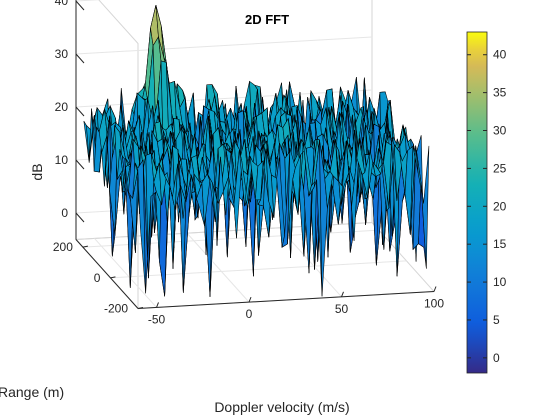  What do you see at coordinates (281, 407) in the screenshot?
I see `x-axis-label: Doppler velocity (m/s)` at bounding box center [281, 407].